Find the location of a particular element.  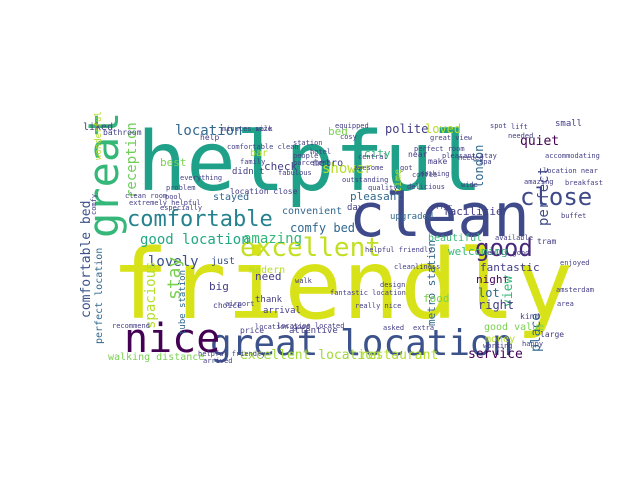

word-80: size is located at coordinates (263, 129).